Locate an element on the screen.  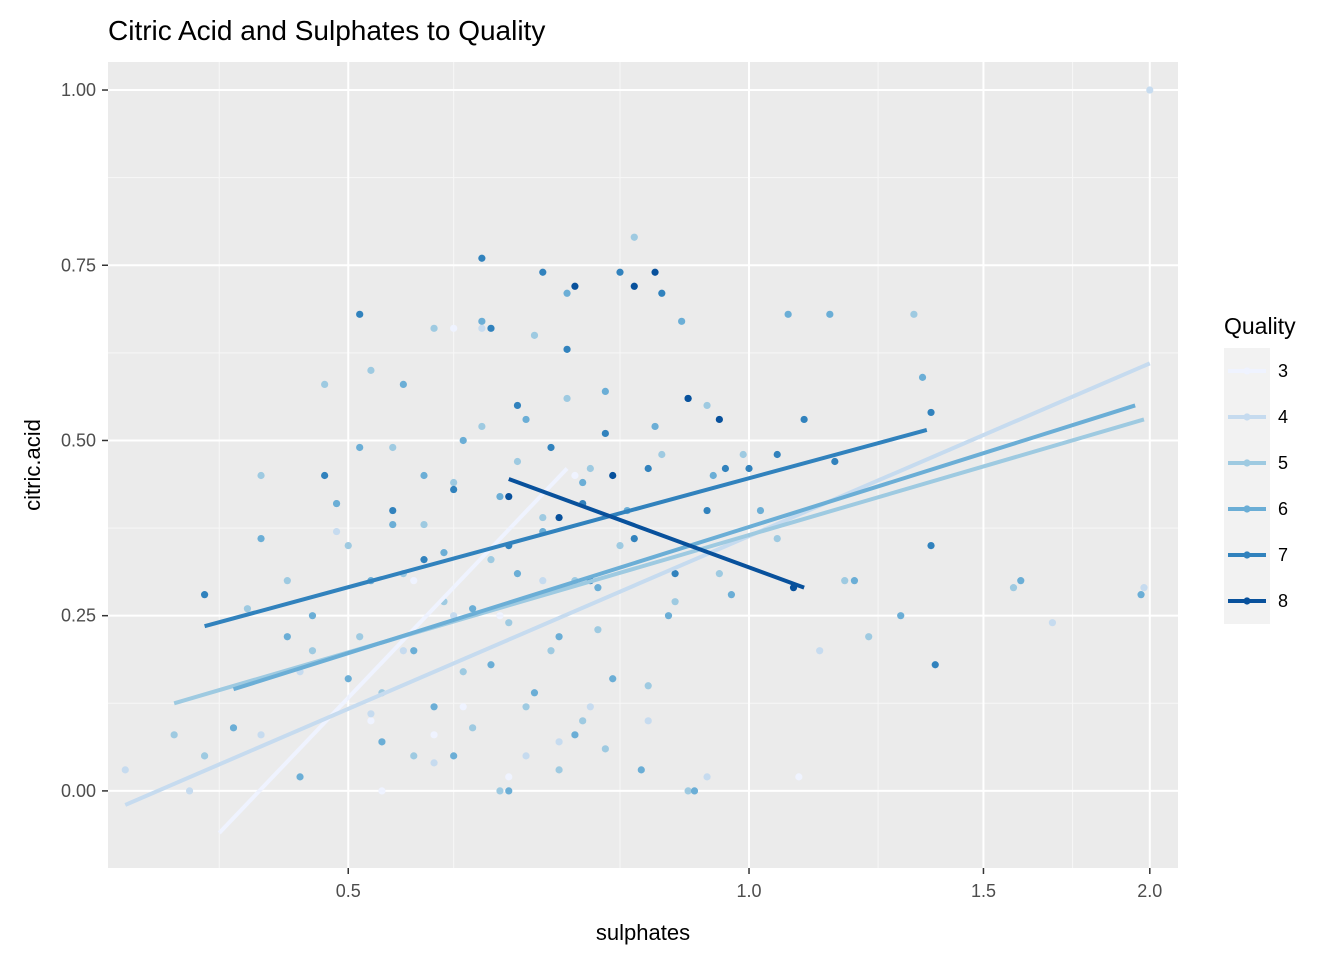
y-tick-label: 0.25 is located at coordinates (78, 616).